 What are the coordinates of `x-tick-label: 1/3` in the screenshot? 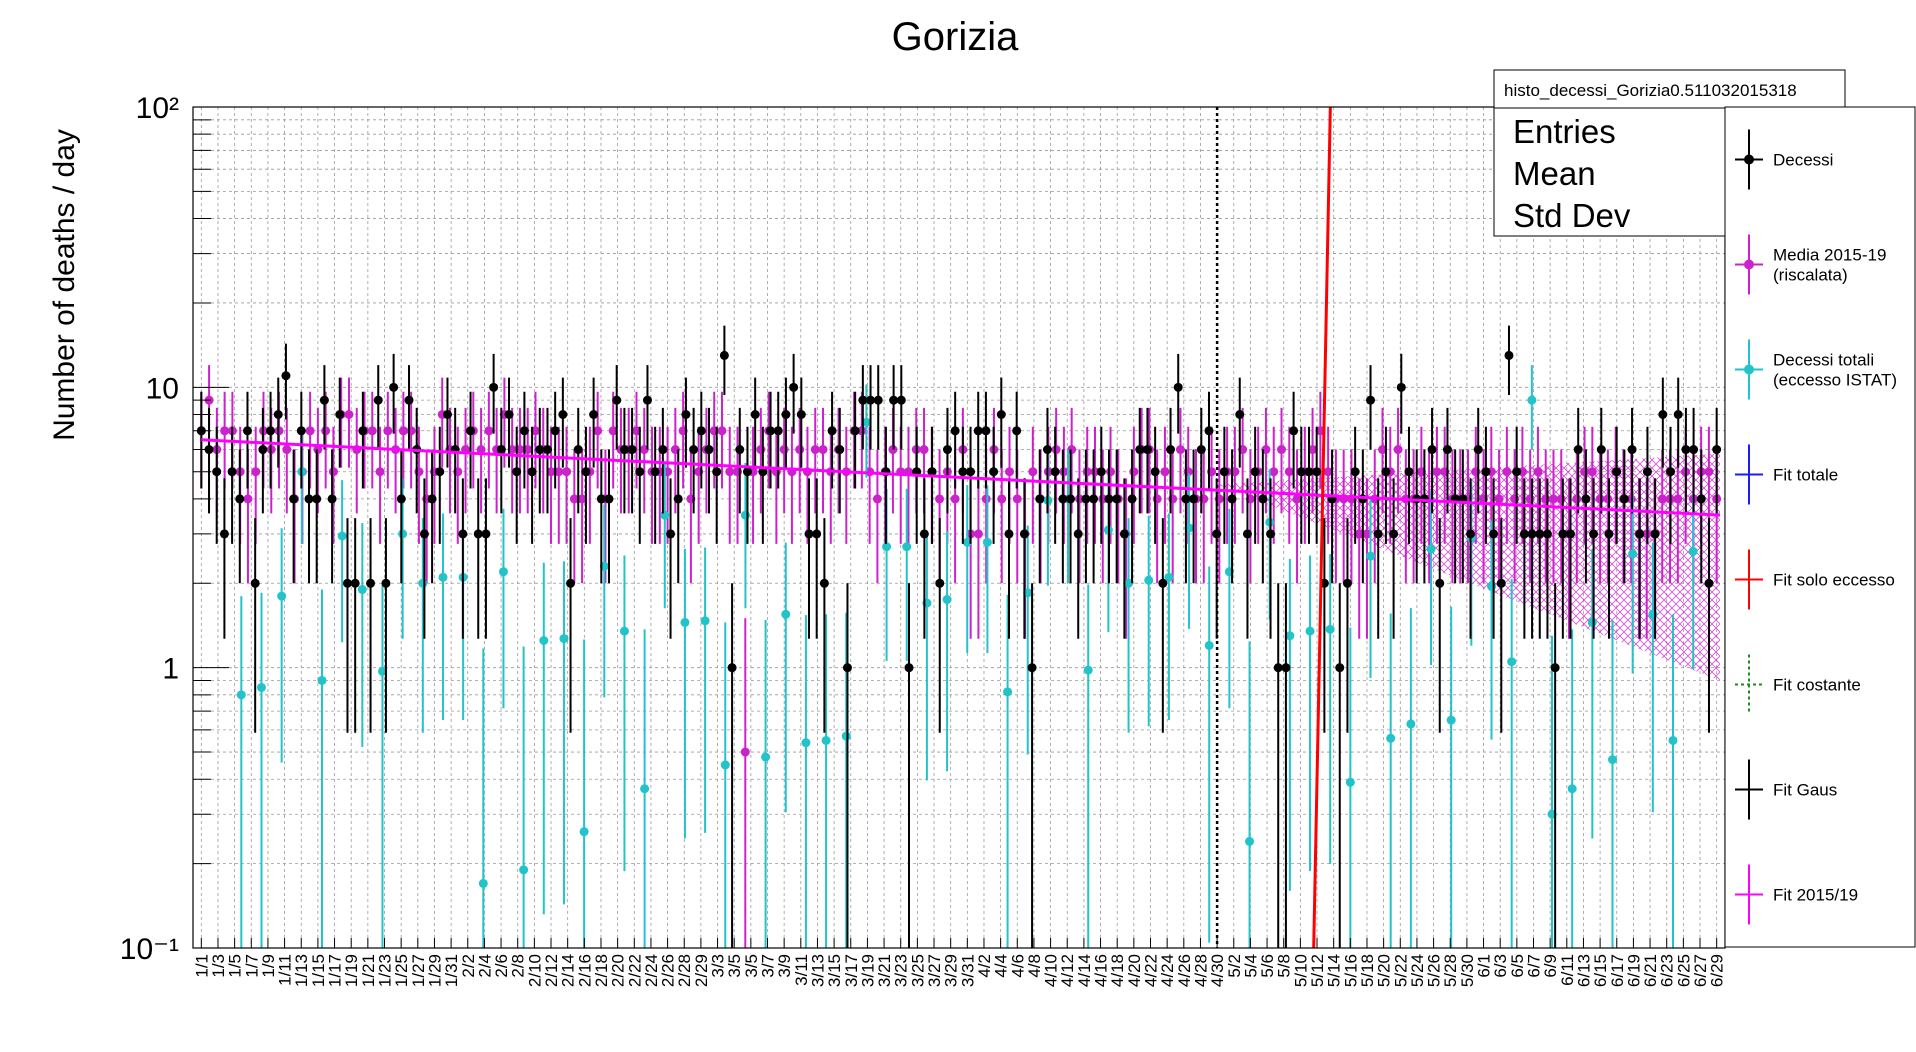 It's located at (218, 966).